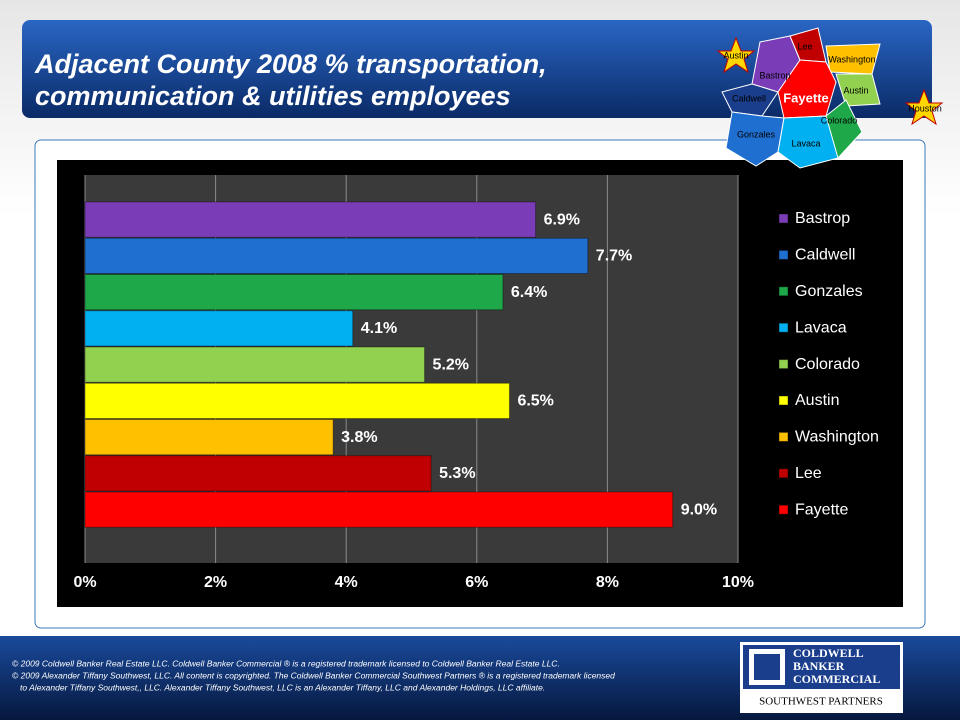 Image resolution: width=960 pixels, height=720 pixels. Describe the element at coordinates (808, 473) in the screenshot. I see `legend-label: Lee` at that location.